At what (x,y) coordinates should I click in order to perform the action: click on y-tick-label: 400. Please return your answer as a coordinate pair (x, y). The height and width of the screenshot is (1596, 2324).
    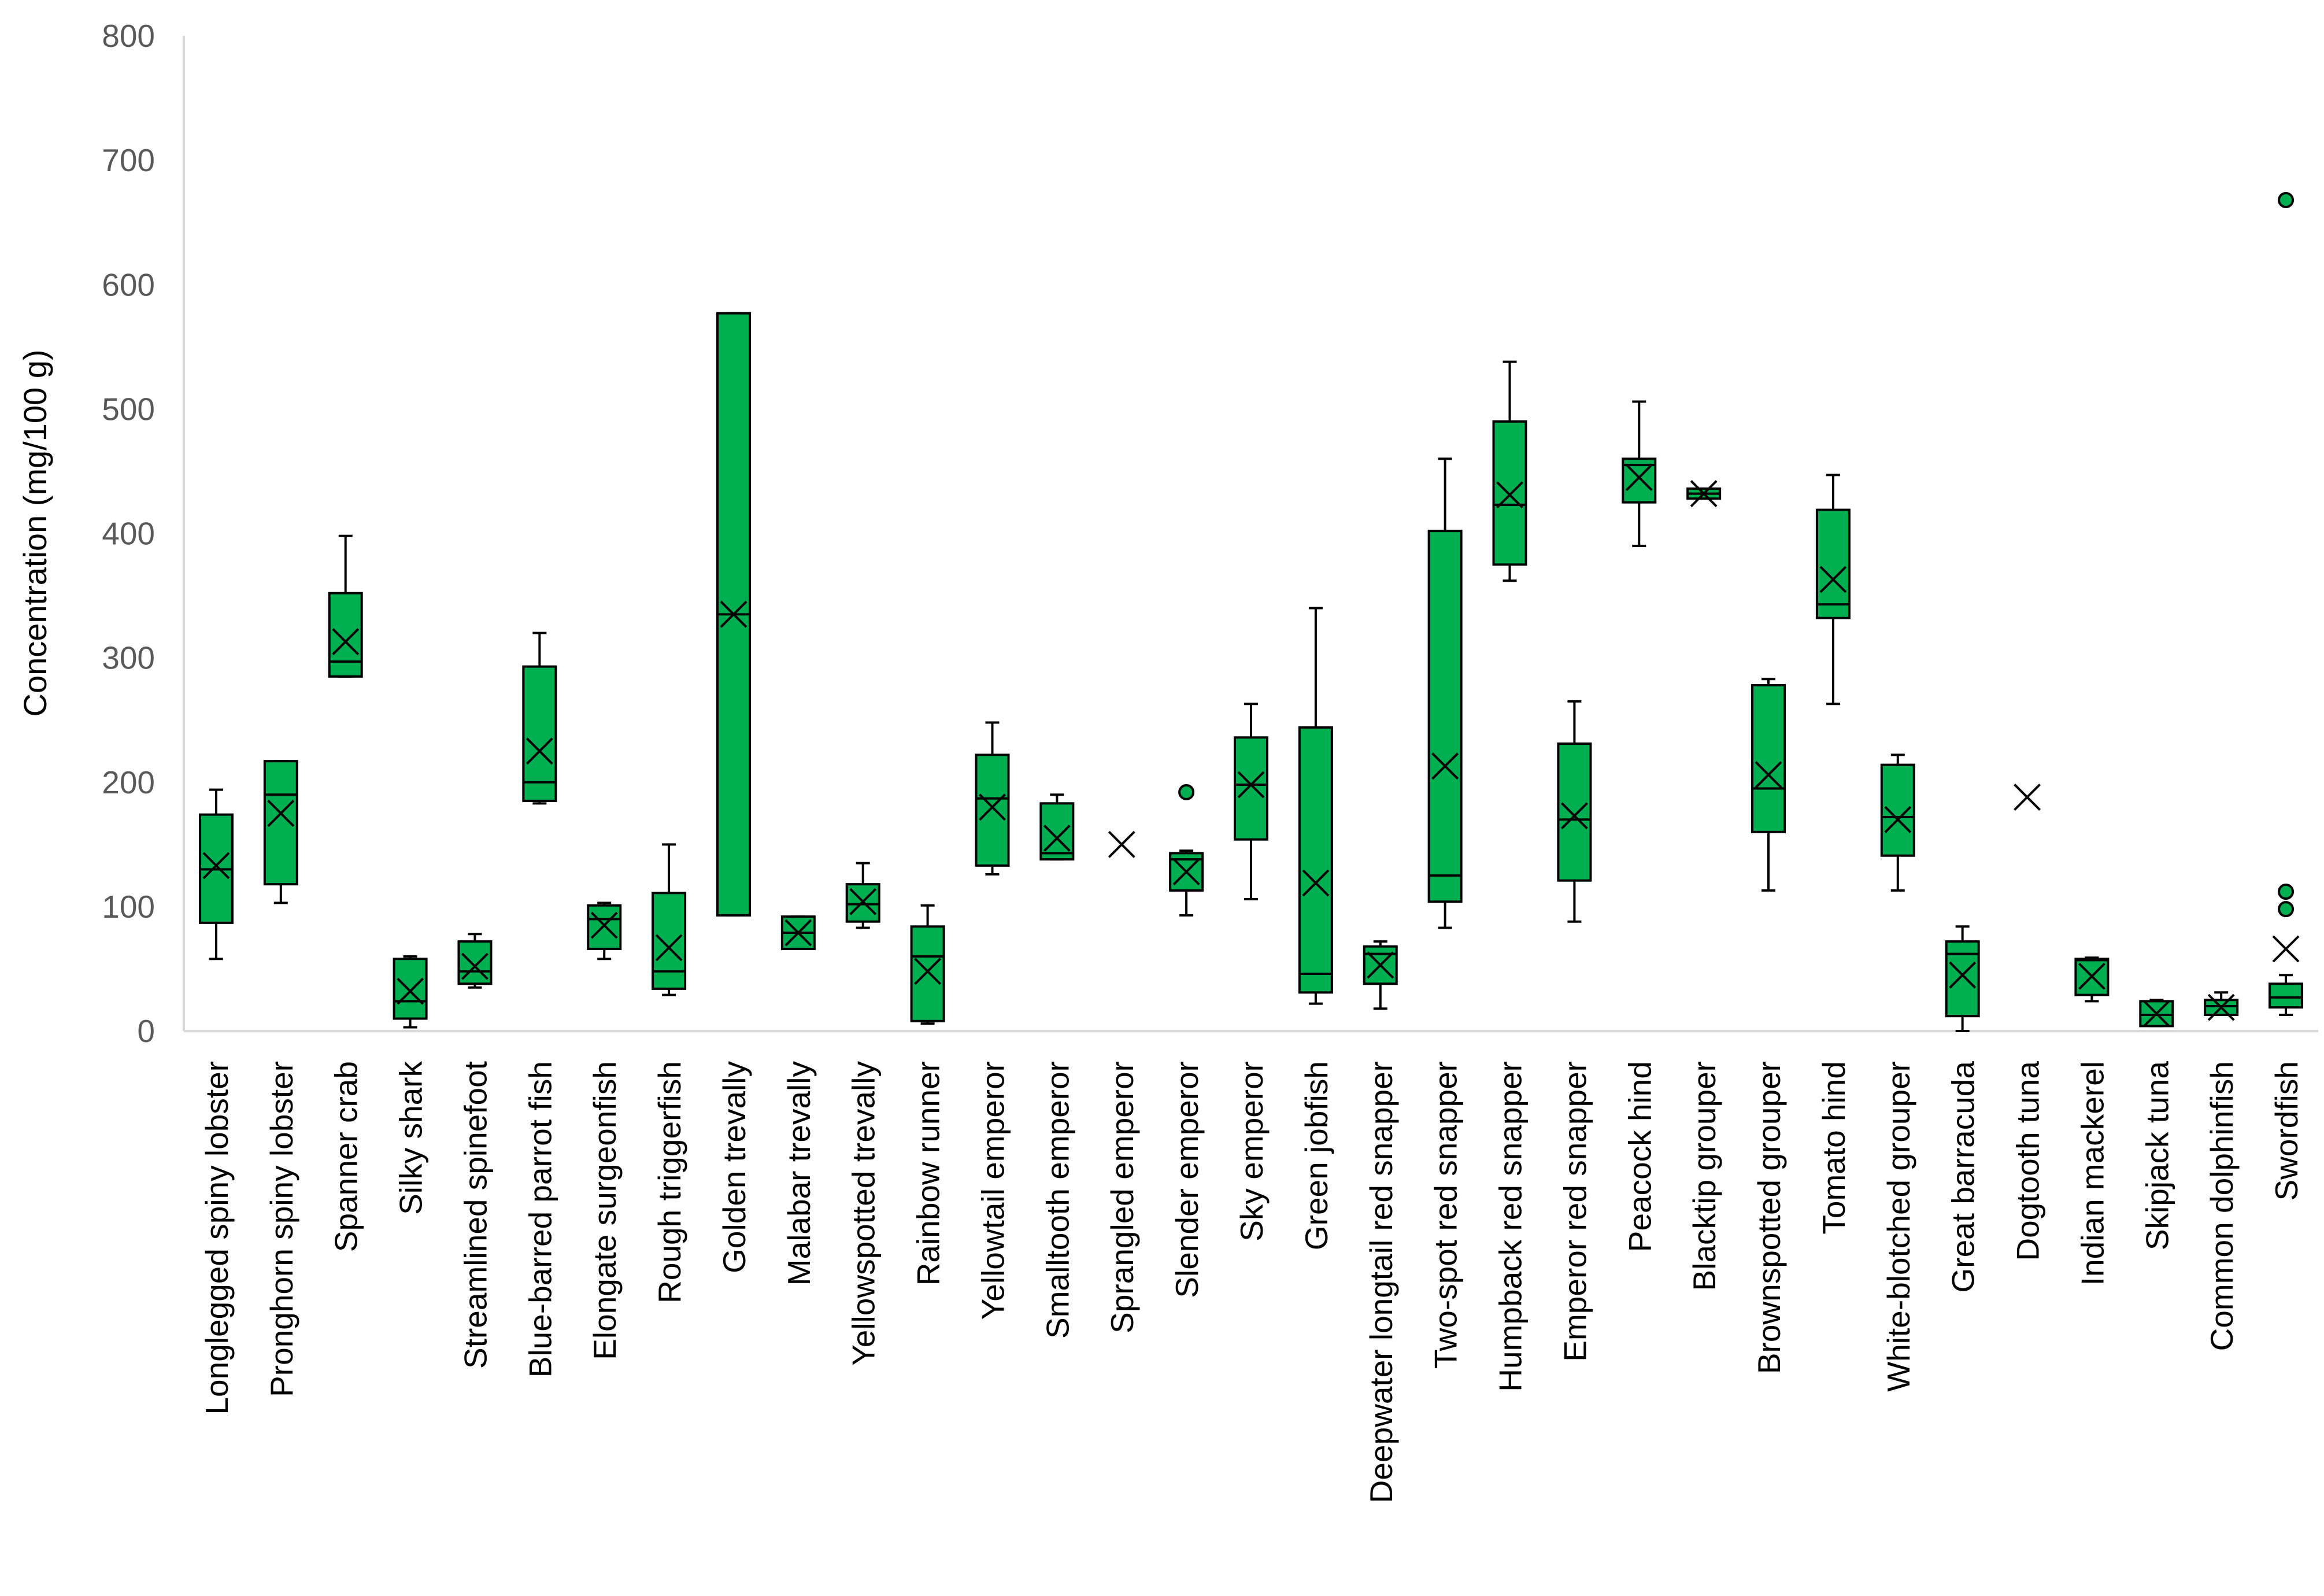
    Looking at the image, I should click on (128, 534).